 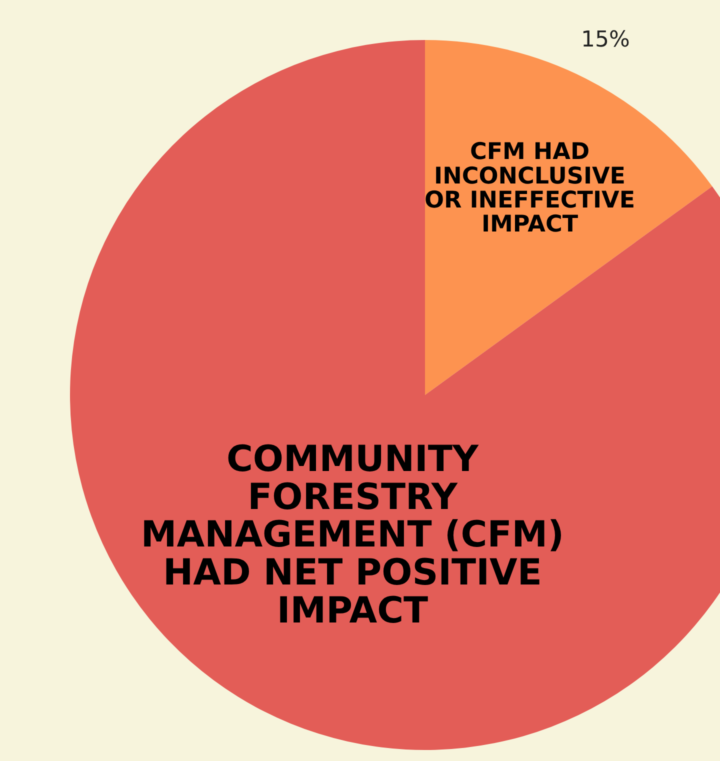 I want to click on data-label: 15%, so click(x=605, y=39).